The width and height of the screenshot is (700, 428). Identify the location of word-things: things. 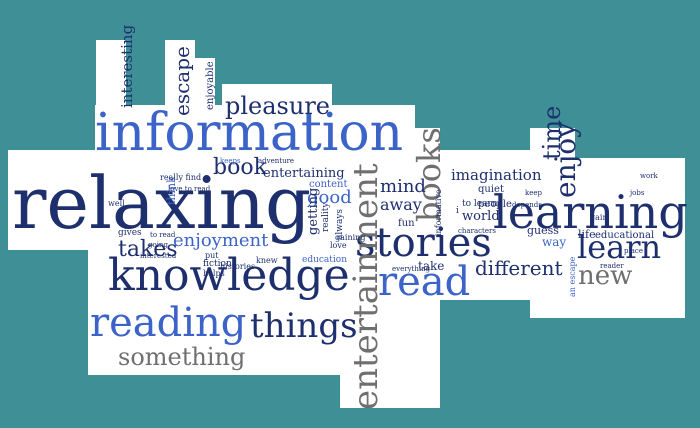
(304, 326).